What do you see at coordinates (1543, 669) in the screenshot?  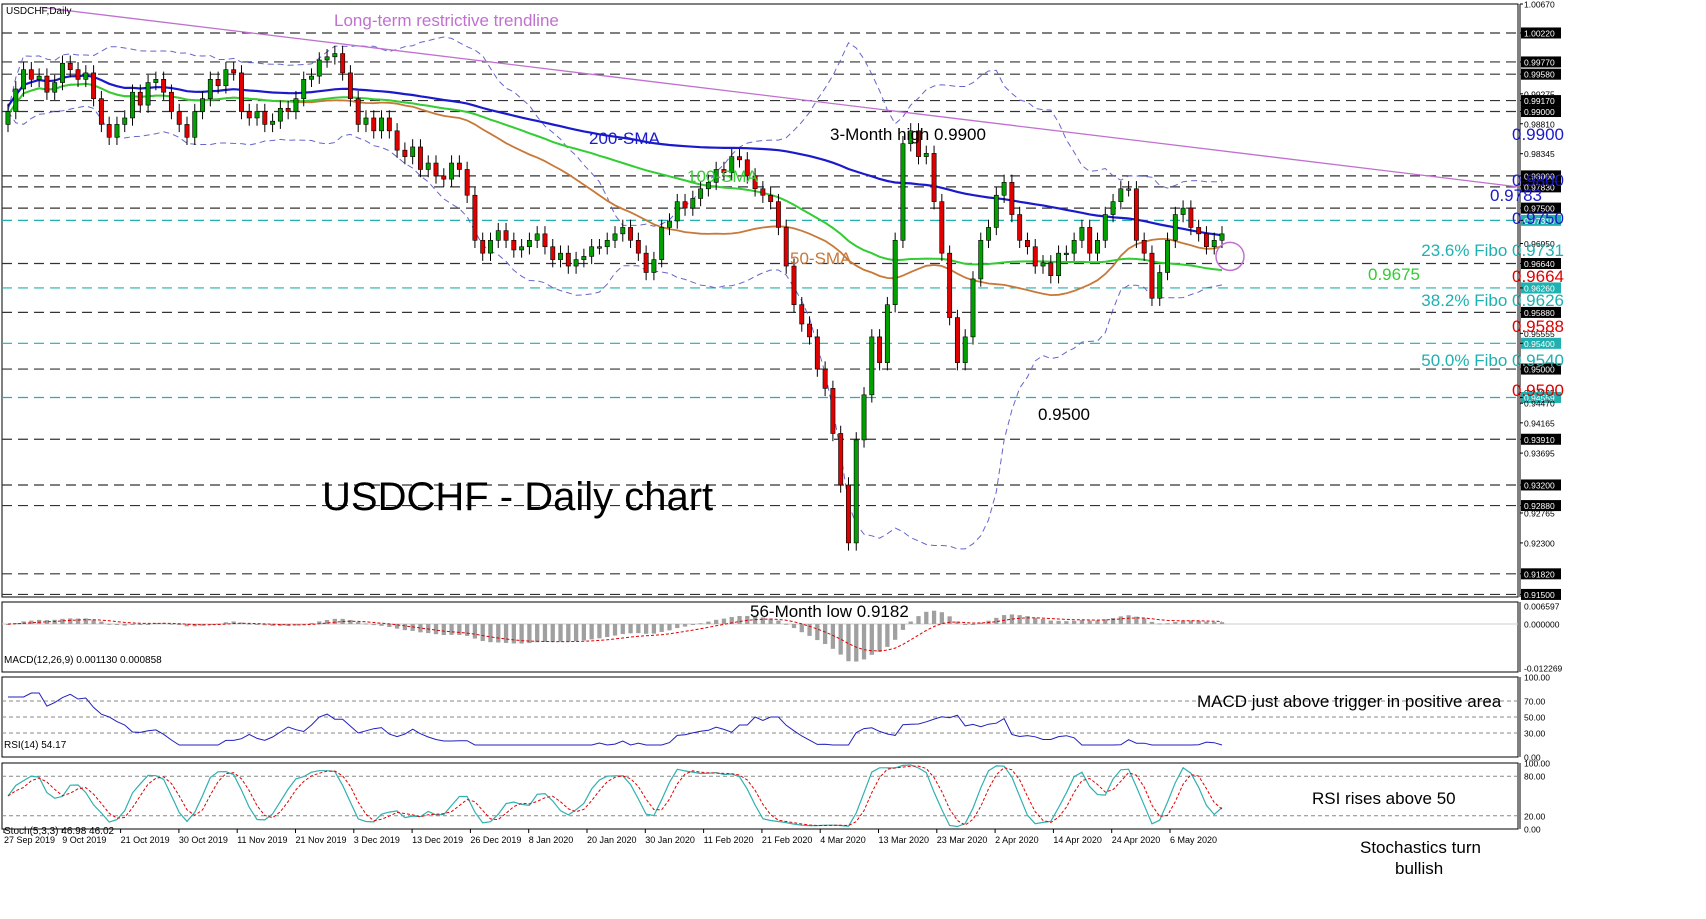 I see `macd-y-tick-label: -0.012269` at bounding box center [1543, 669].